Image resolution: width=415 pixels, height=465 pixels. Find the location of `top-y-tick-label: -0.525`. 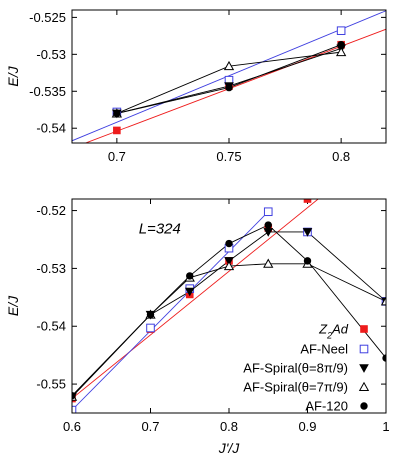

top-y-tick-label: -0.525 is located at coordinates (47, 17).